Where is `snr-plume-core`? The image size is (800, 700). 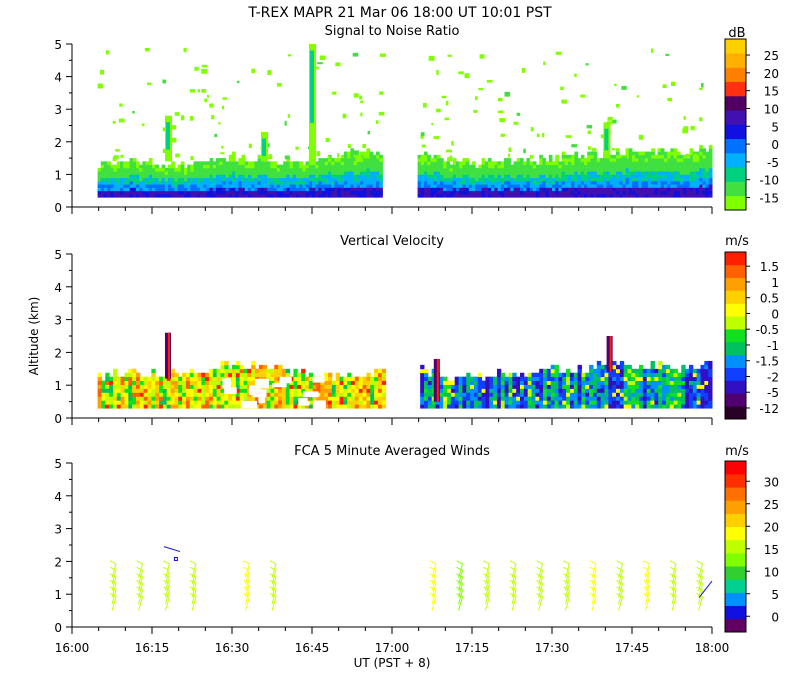
snr-plume-core is located at coordinates (264, 147).